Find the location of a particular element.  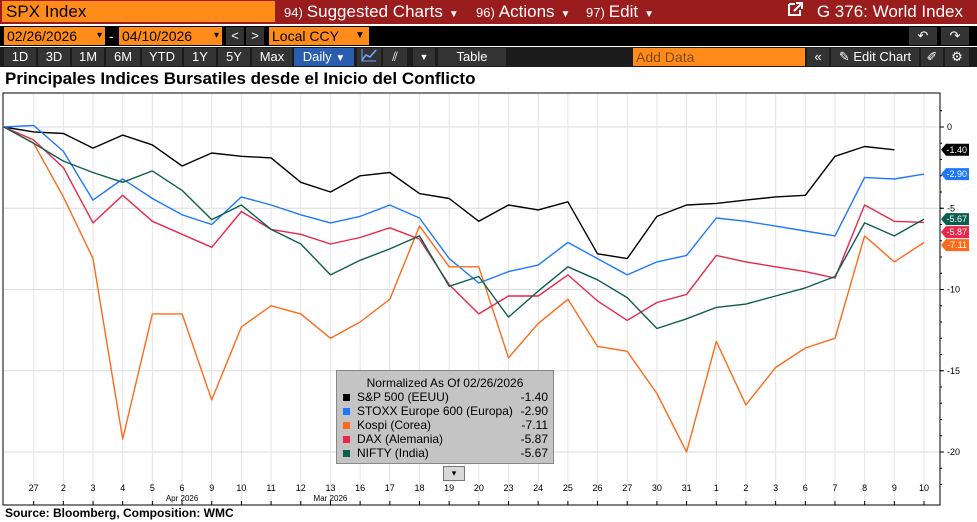

actions-number: 96) is located at coordinates (485, 12).